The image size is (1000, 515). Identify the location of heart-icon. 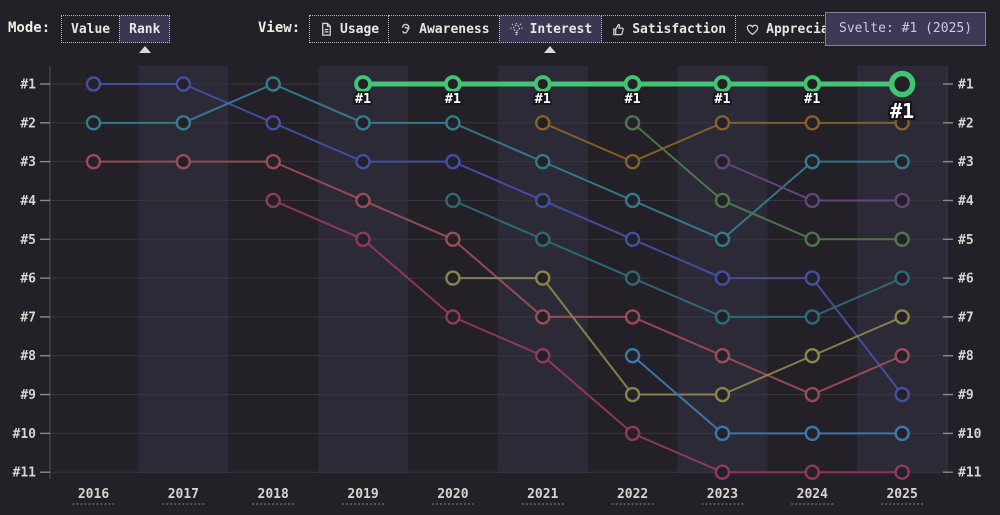
(752, 29).